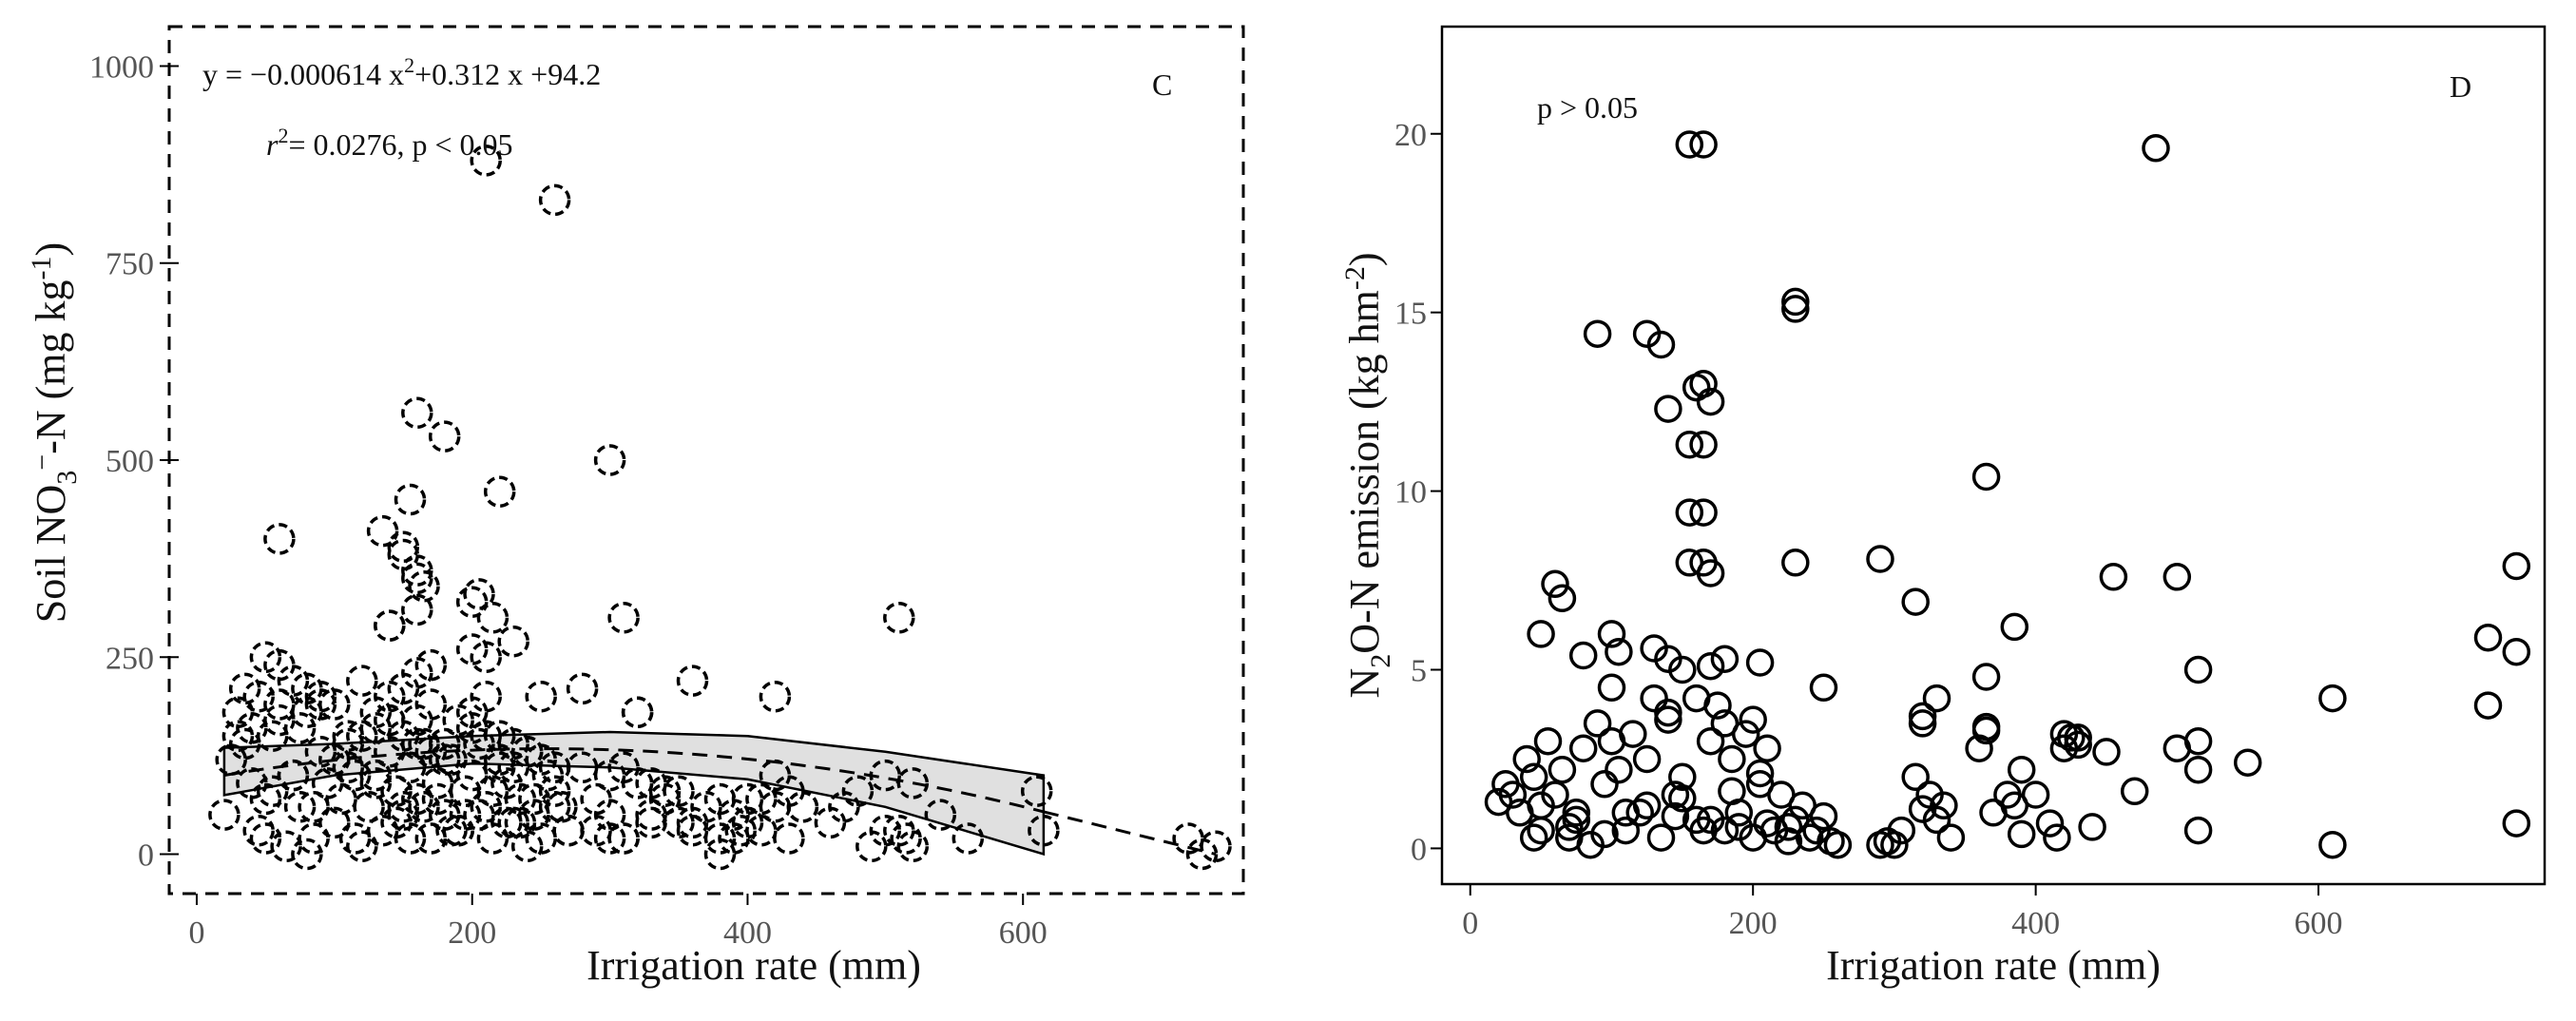 The height and width of the screenshot is (1021, 2576). I want to click on panel-c-y-tick-label: 1000, so click(121, 67).